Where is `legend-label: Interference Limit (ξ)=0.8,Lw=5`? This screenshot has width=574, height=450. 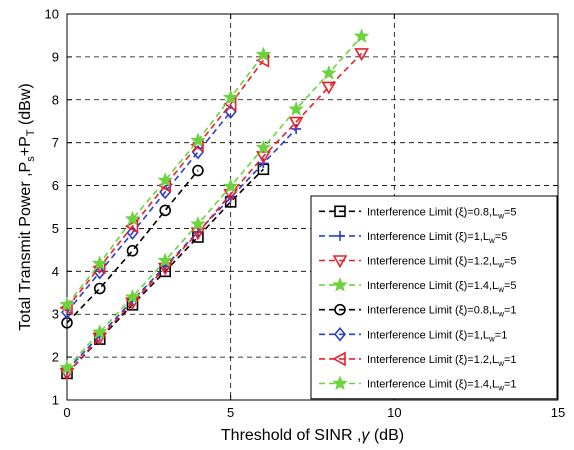
legend-label: Interference Limit (ξ)=0.8,Lw=5 is located at coordinates (442, 213).